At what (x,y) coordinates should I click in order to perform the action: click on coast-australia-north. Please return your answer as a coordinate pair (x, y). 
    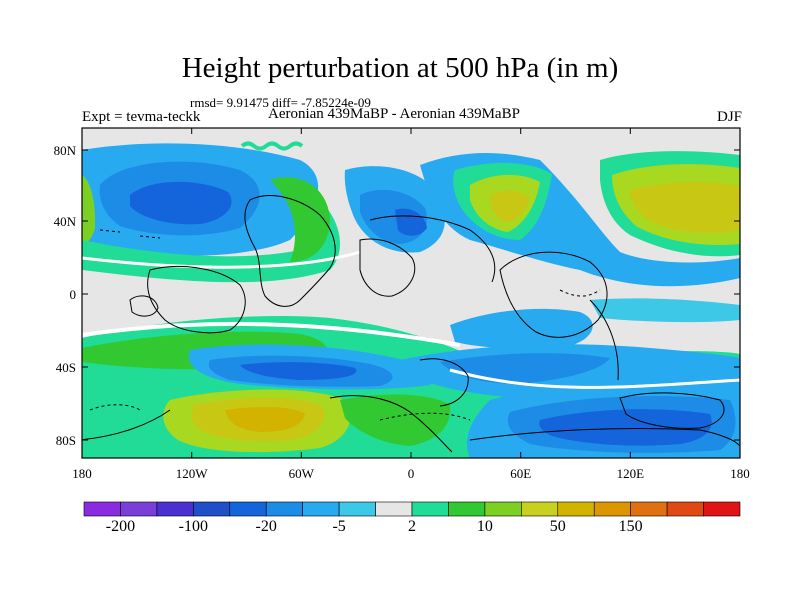
    Looking at the image, I should click on (604, 340).